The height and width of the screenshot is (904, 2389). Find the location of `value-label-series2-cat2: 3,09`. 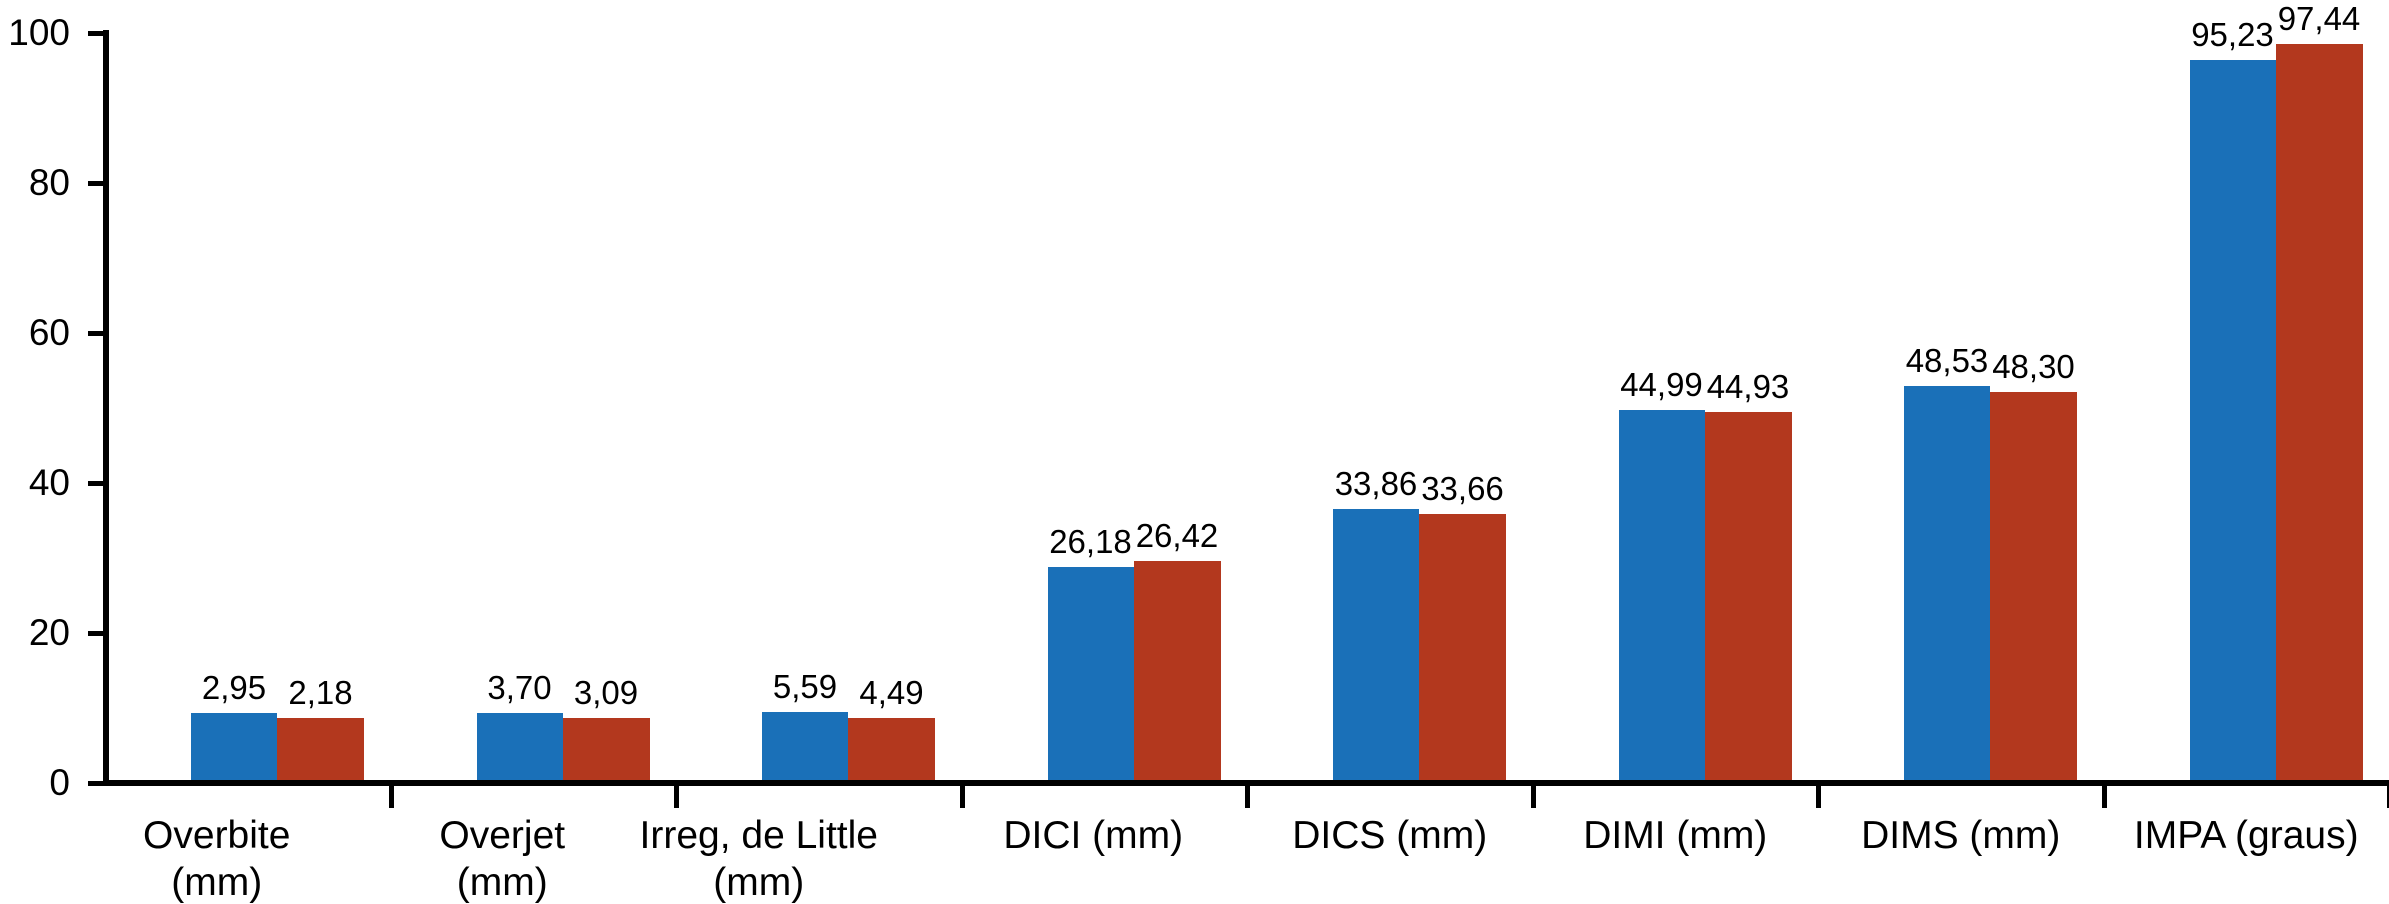

value-label-series2-cat2: 3,09 is located at coordinates (606, 692).